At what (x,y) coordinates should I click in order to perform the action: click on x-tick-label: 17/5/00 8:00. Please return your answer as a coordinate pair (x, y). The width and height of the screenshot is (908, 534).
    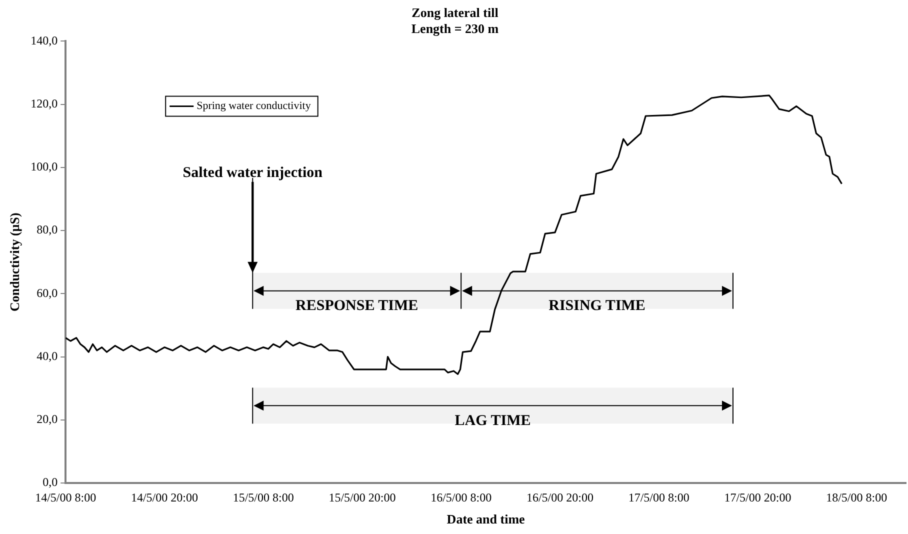
    Looking at the image, I should click on (659, 497).